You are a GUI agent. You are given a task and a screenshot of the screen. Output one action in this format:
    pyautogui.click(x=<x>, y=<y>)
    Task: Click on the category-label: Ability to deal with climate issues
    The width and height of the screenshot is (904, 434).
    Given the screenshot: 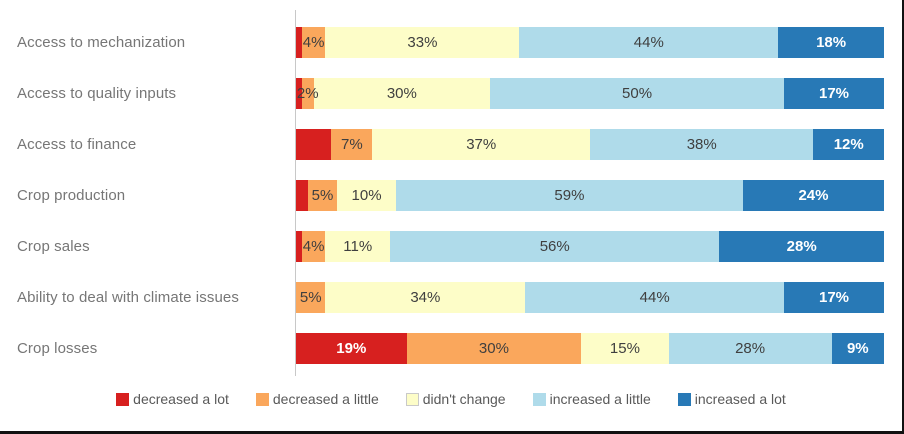 What is the action you would take?
    pyautogui.click(x=128, y=297)
    